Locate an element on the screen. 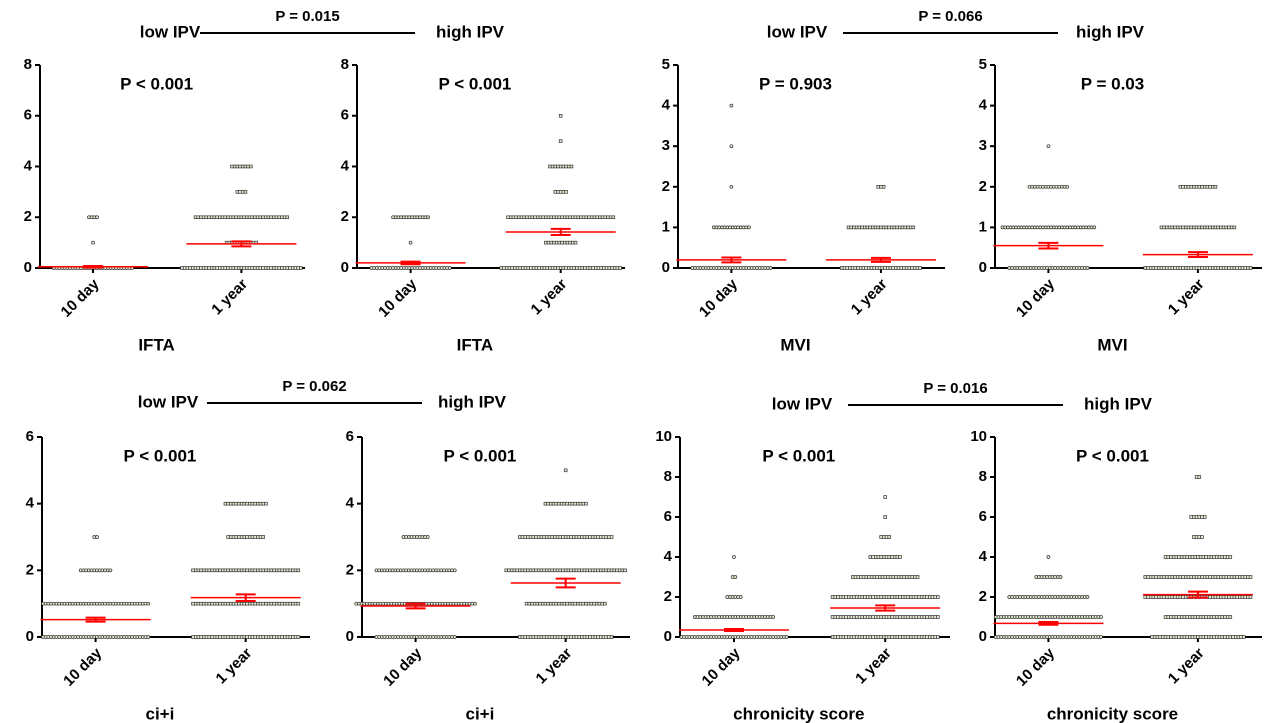  x-tick-label: 1 year is located at coordinates (229, 296).